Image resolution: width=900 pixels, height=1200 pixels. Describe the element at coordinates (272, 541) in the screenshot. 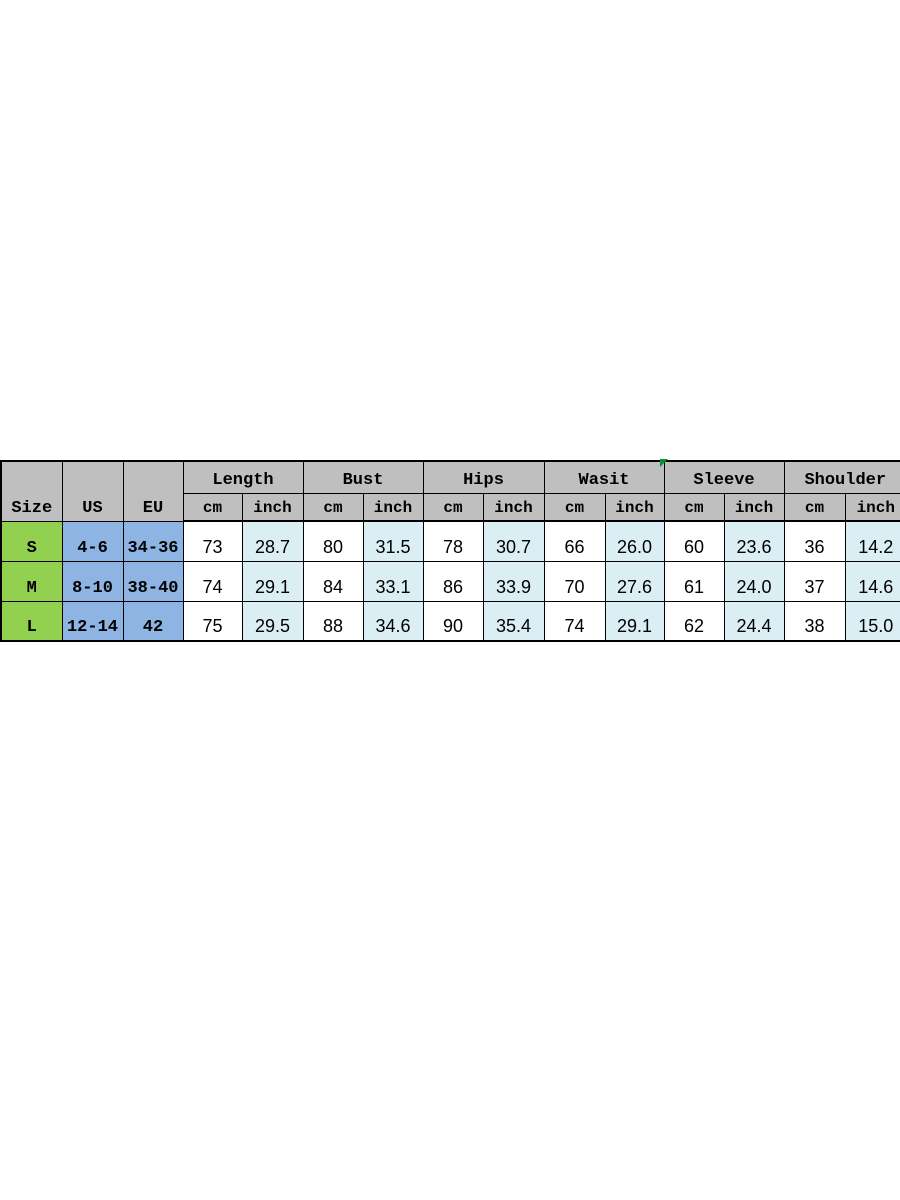

I see `length-inch-value: 28.7` at that location.